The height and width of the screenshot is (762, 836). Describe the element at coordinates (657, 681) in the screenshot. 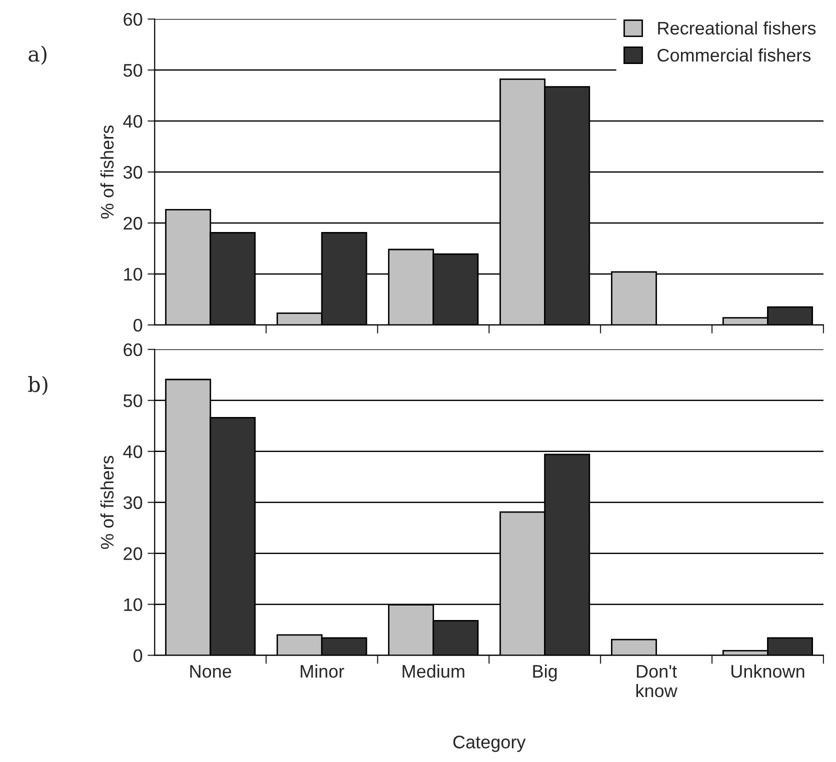

I see `x-tick-label: Don't know` at that location.